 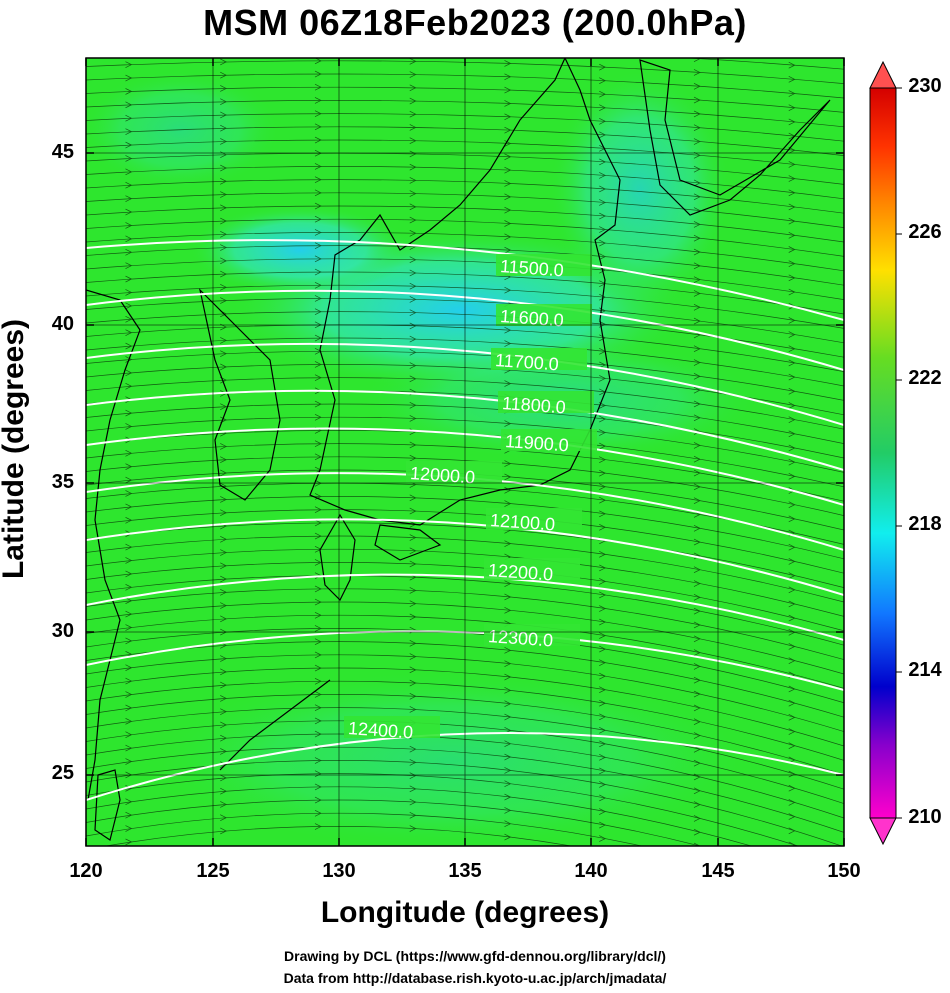 What do you see at coordinates (925, 524) in the screenshot?
I see `colorbar-tick-label: 218` at bounding box center [925, 524].